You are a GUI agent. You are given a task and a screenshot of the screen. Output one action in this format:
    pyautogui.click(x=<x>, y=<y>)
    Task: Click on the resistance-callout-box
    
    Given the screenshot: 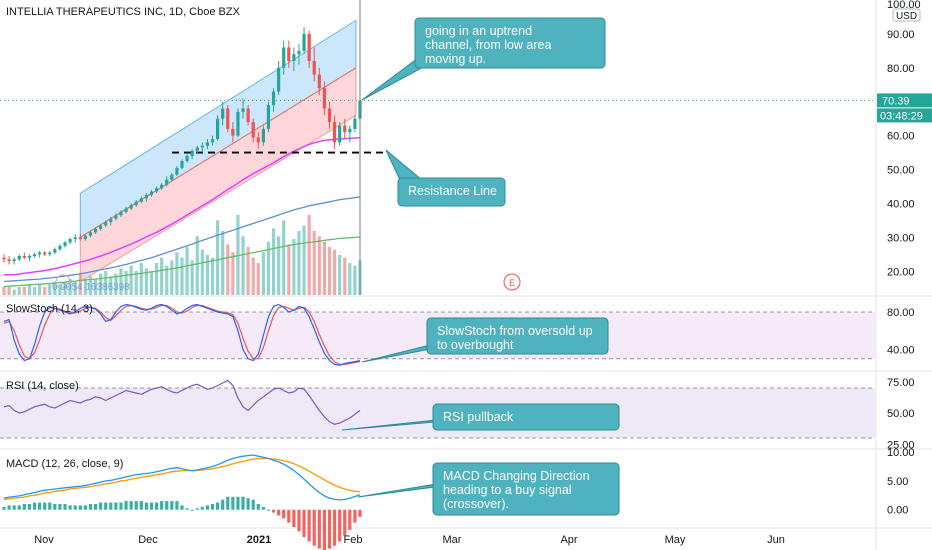 What is the action you would take?
    pyautogui.click(x=451, y=192)
    